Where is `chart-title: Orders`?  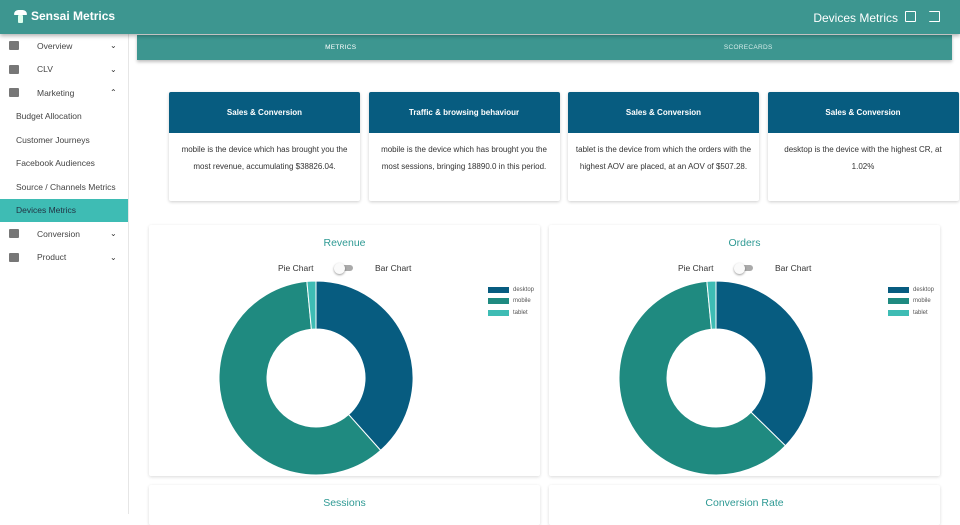
chart-title: Orders is located at coordinates (744, 243).